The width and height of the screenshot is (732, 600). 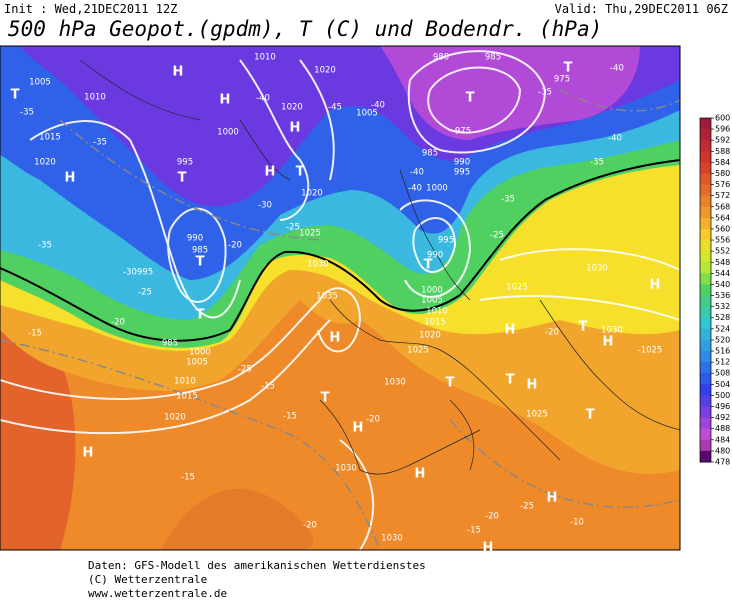 What do you see at coordinates (722, 351) in the screenshot?
I see `colorbar-label: 516` at bounding box center [722, 351].